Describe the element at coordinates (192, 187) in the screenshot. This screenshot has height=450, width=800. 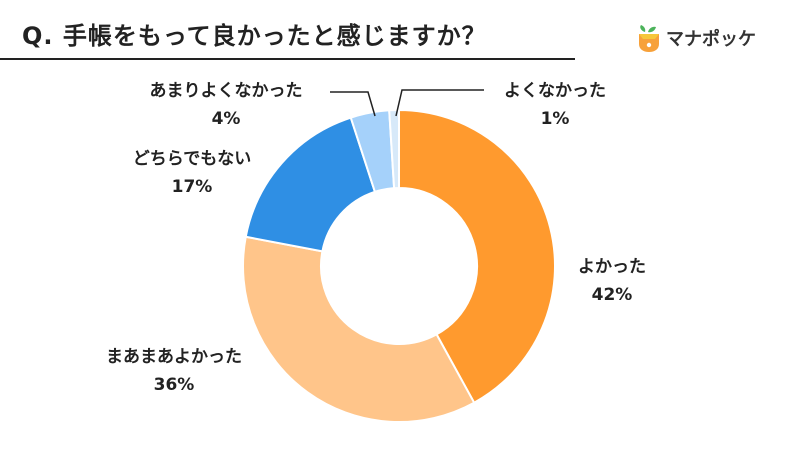
I see `slice-percent-3: 17%` at that location.